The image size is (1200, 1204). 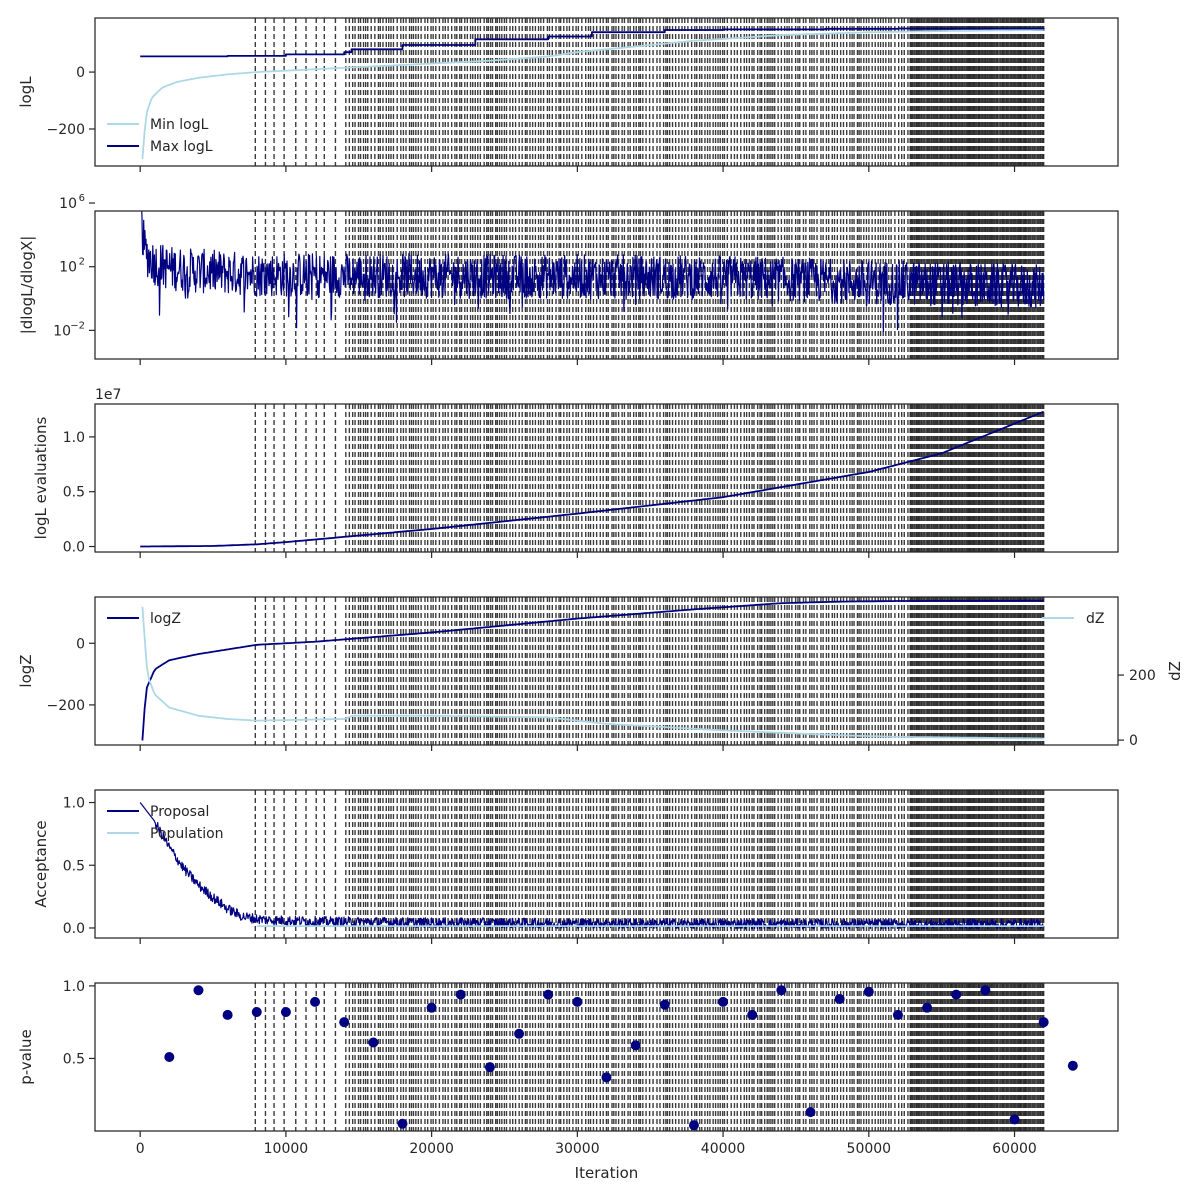 What do you see at coordinates (41, 863) in the screenshot?
I see `y-axis-label: Acceptance` at bounding box center [41, 863].